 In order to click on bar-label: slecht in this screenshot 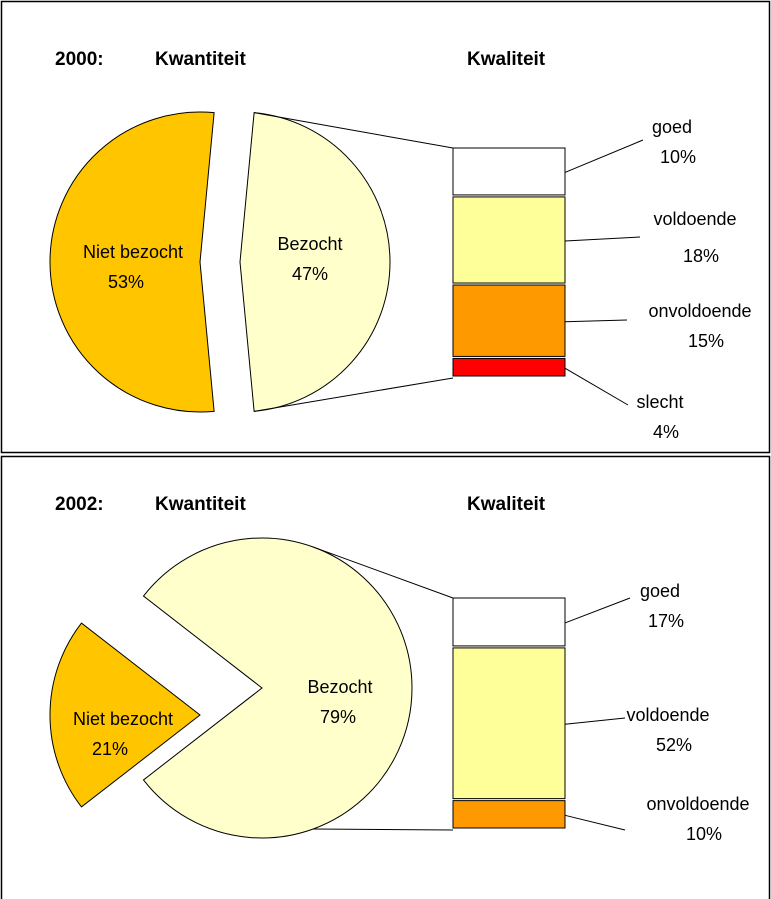, I will do `click(659, 402)`.